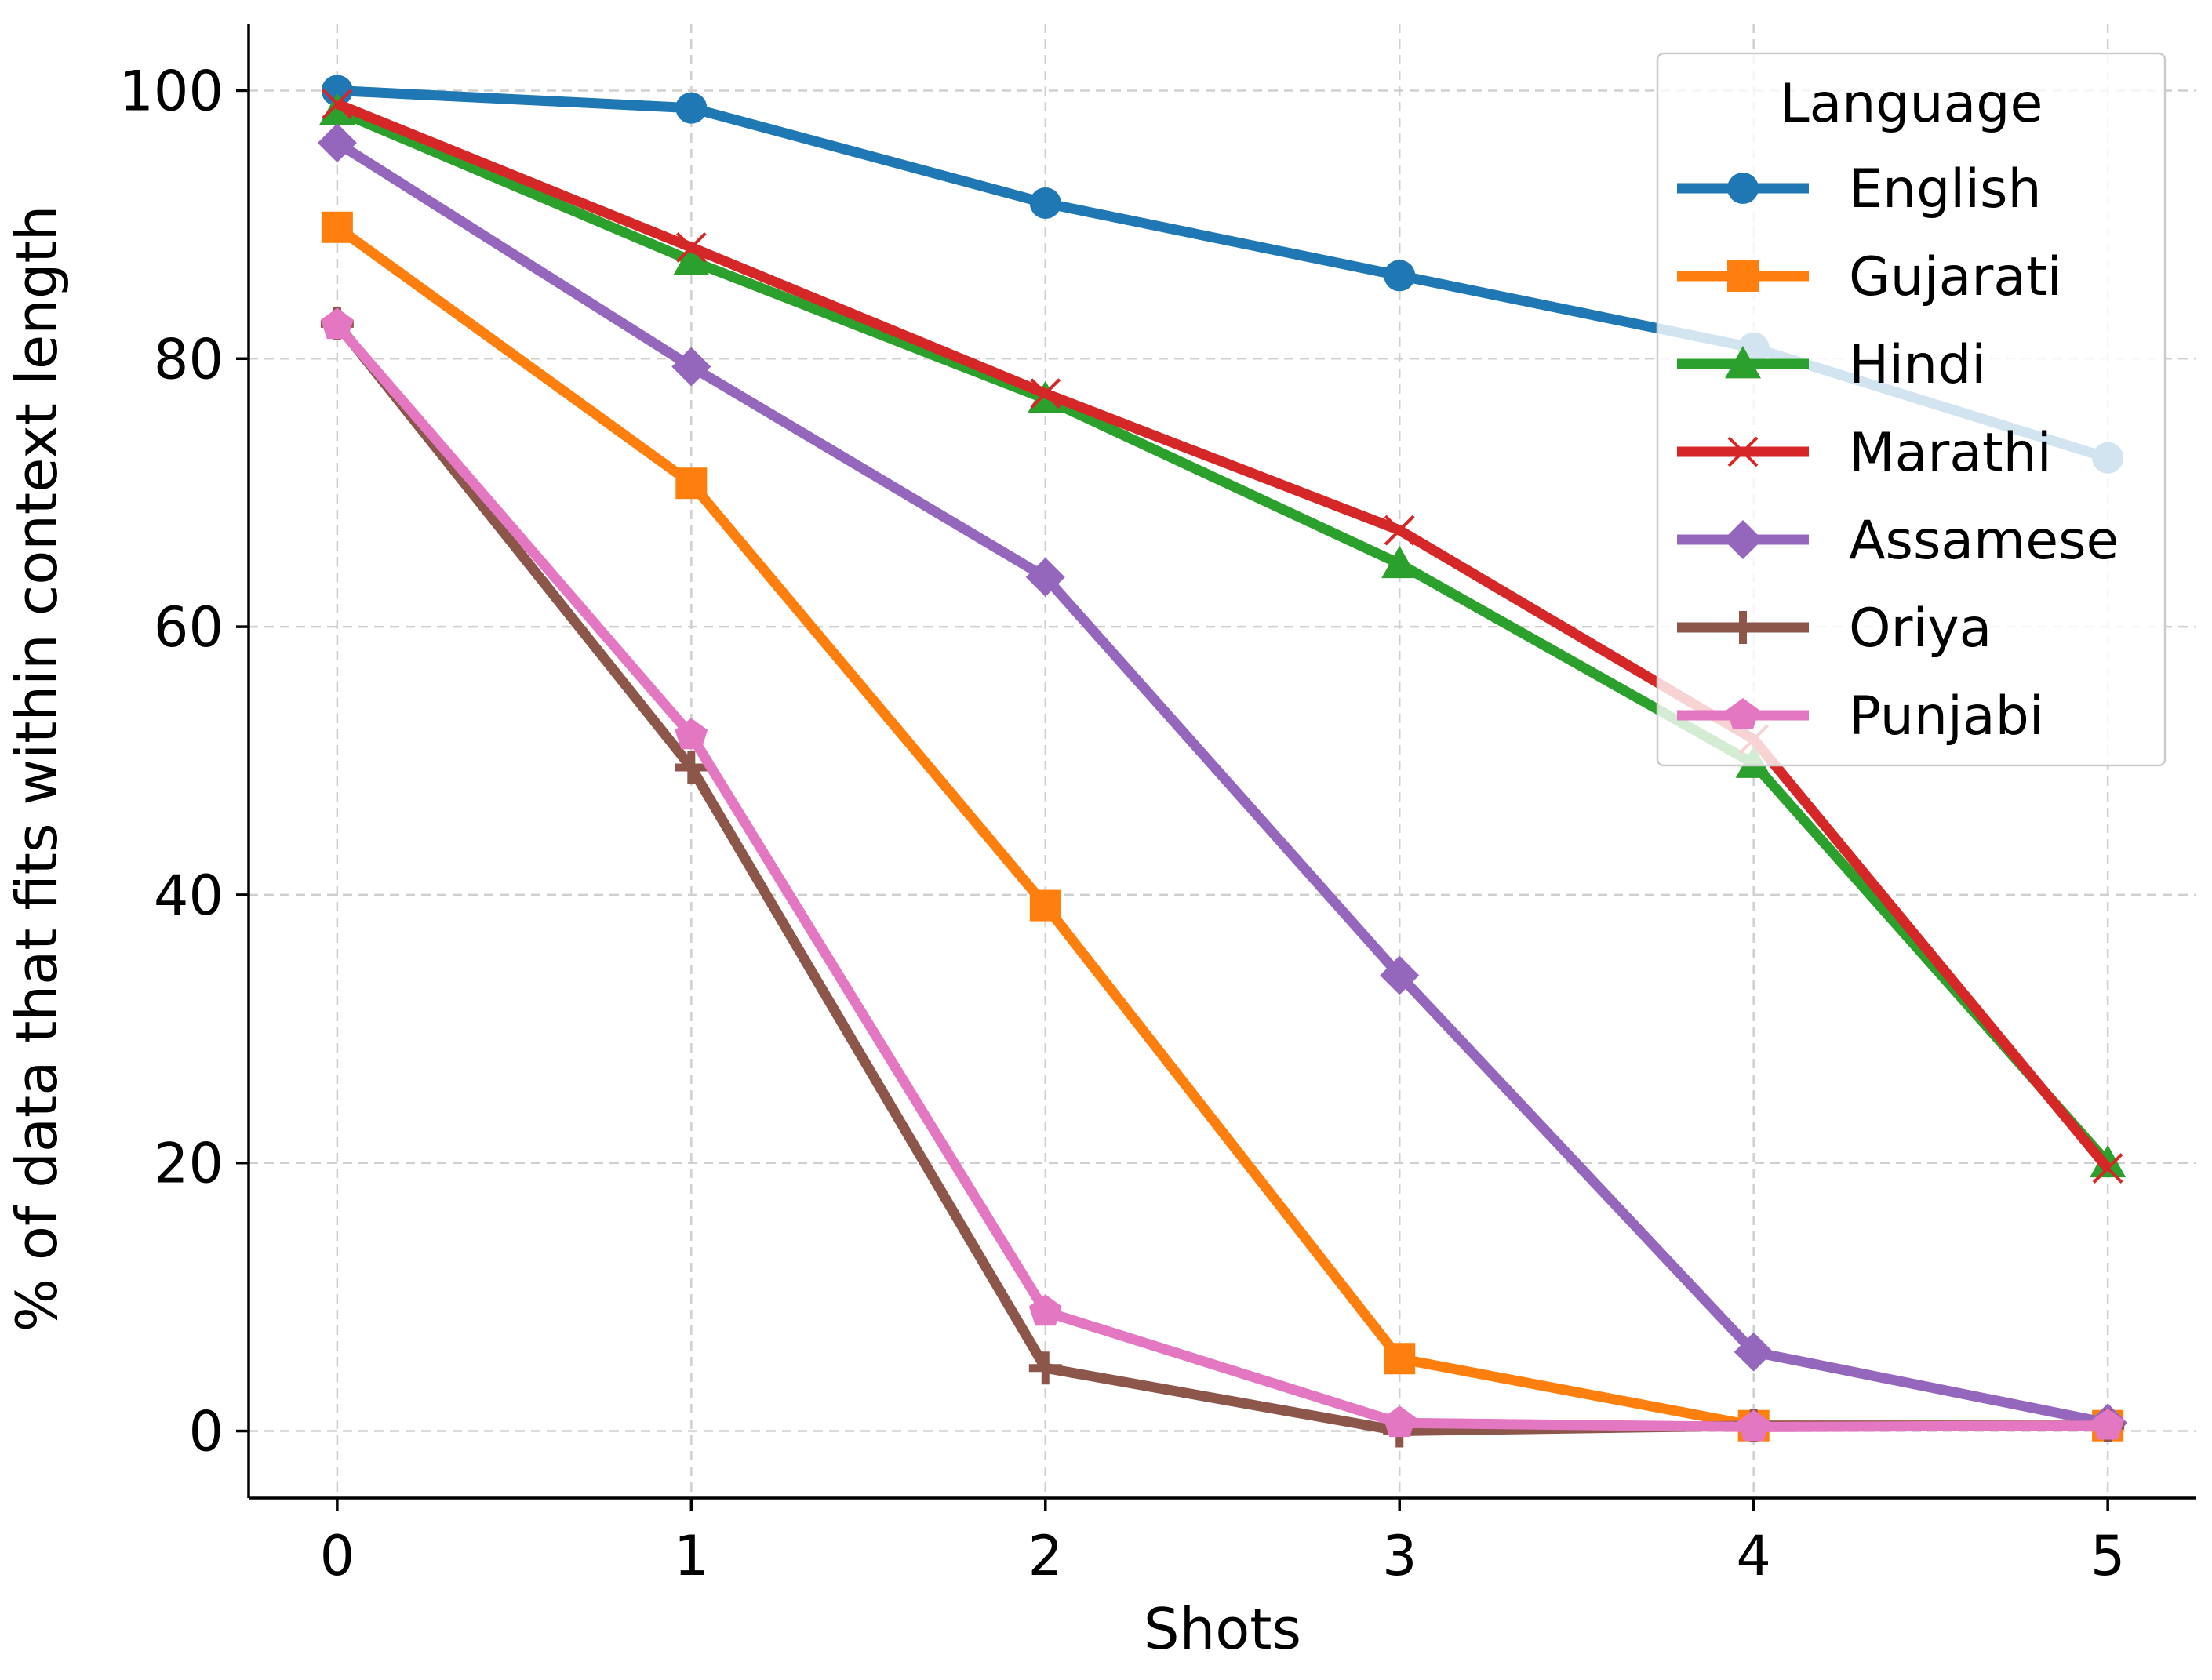 The image size is (2212, 1680). I want to click on legend-marker-assamese, so click(1743, 539).